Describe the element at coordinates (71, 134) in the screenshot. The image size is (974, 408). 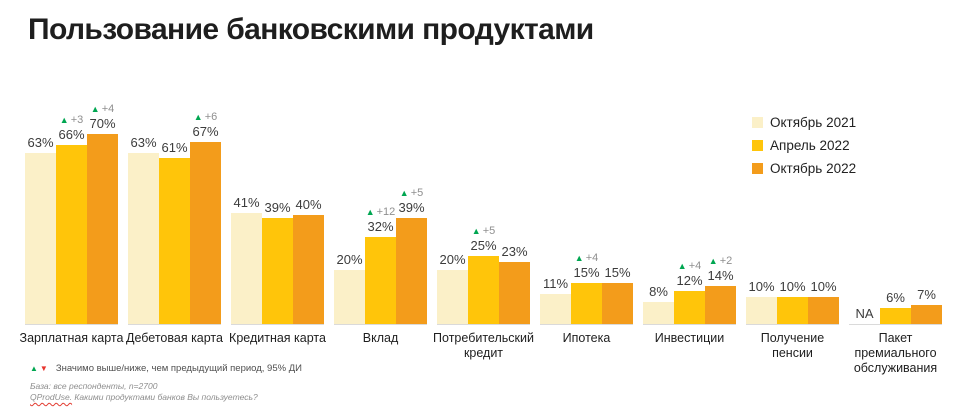
I see `value-label: 66%` at that location.